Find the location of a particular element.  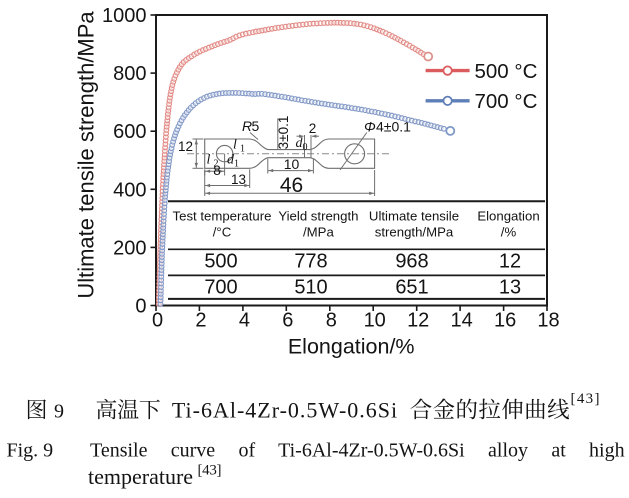

svg-text: 778 is located at coordinates (310, 262).